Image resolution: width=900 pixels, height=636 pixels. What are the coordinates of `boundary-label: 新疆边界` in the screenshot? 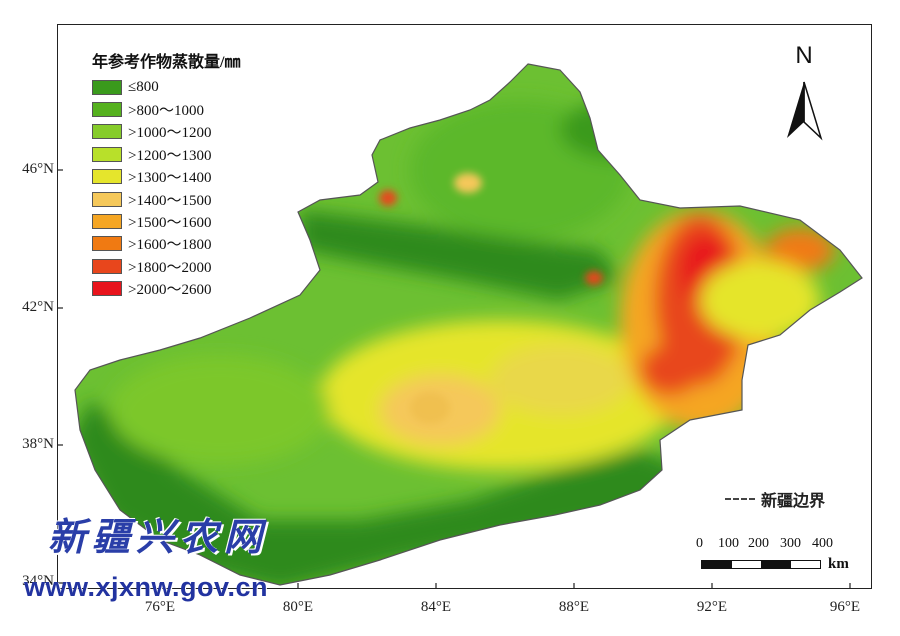 It's located at (793, 501).